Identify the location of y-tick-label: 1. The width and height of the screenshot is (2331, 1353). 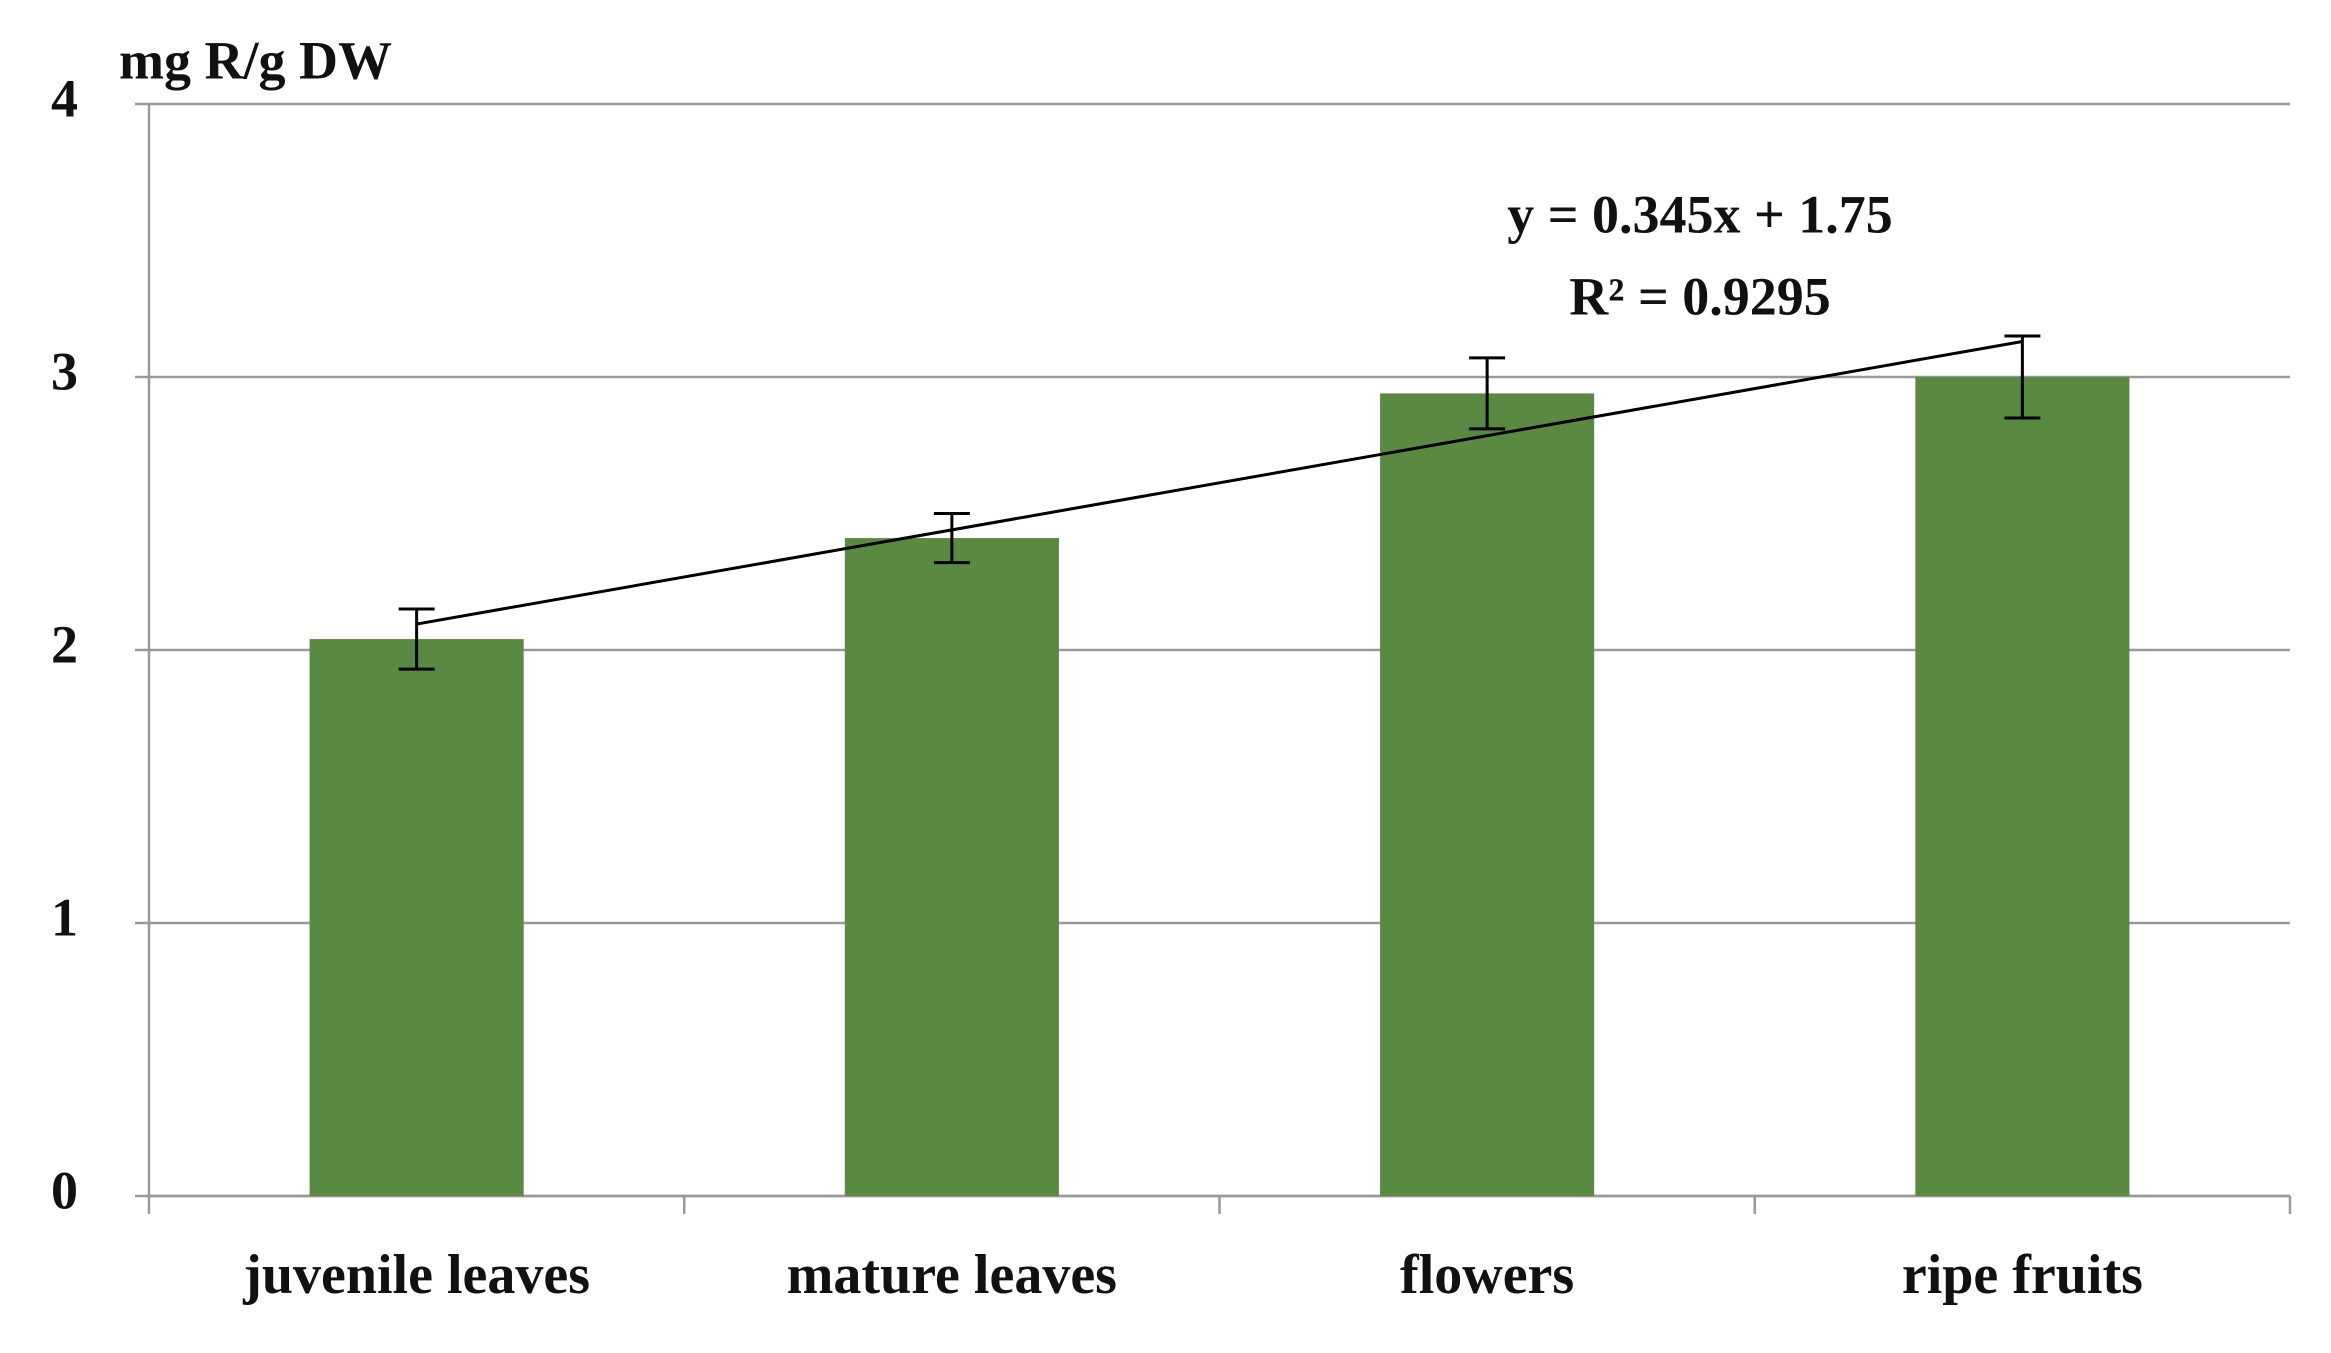
(64, 917).